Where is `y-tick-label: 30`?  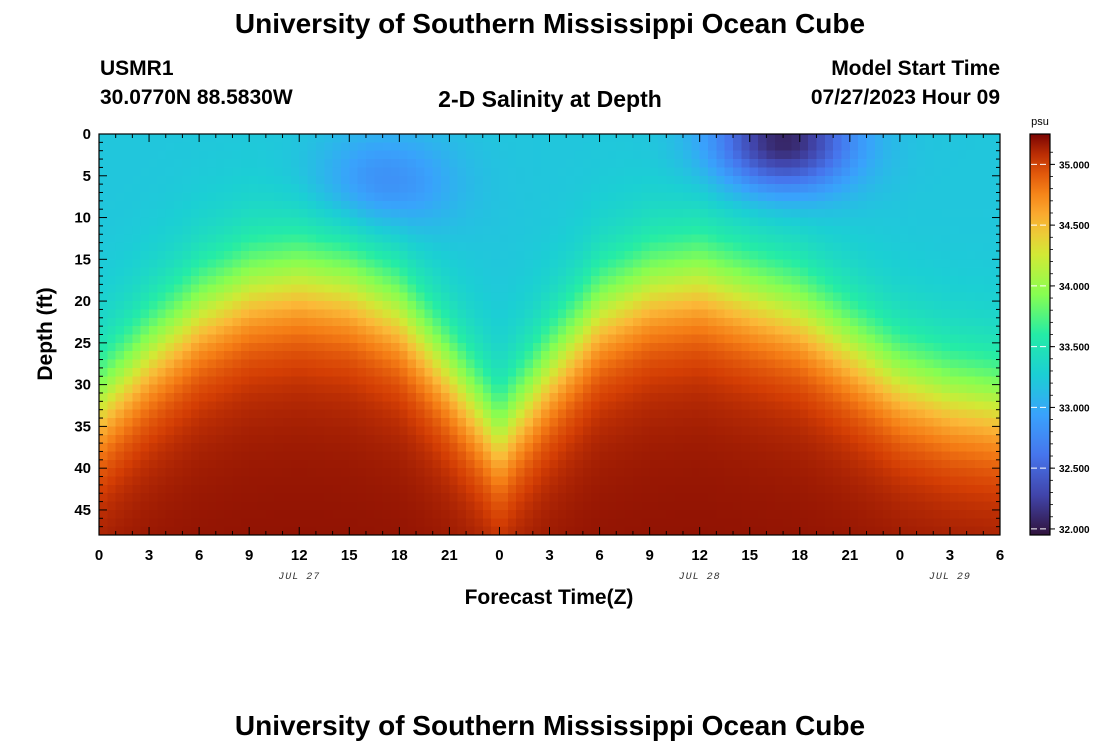 y-tick-label: 30 is located at coordinates (82, 385).